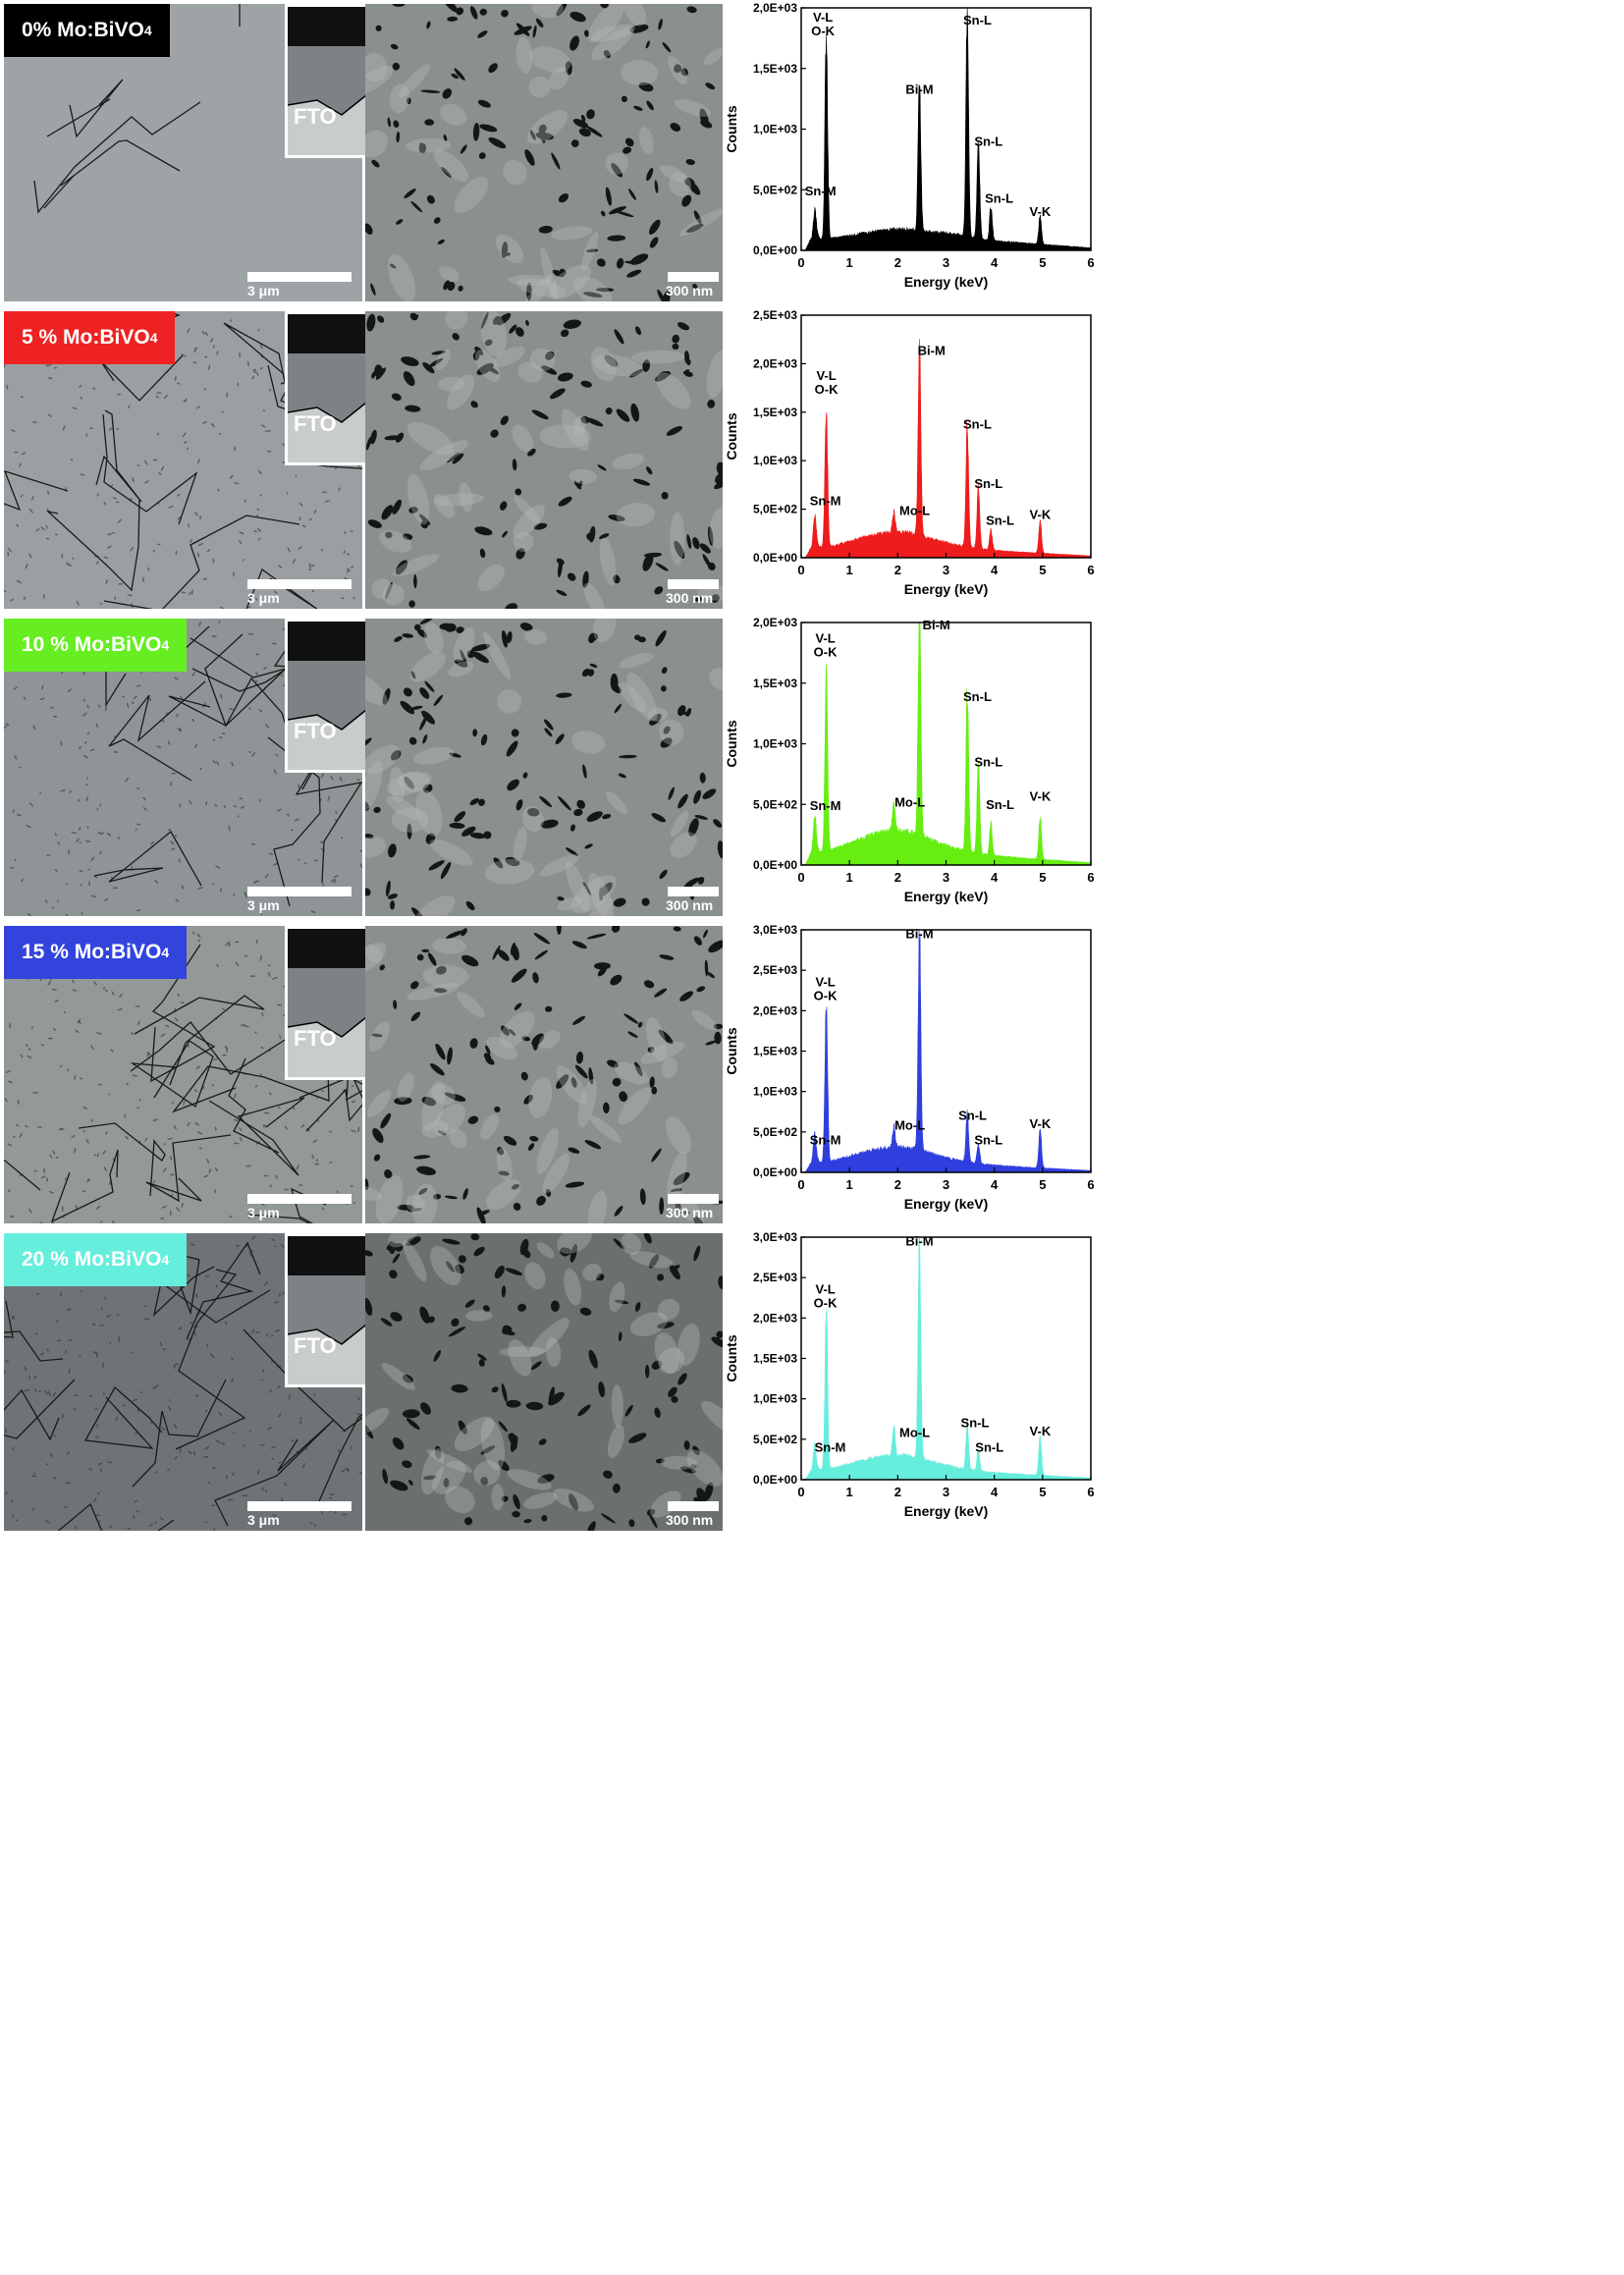 Image resolution: width=1624 pixels, height=2275 pixels. What do you see at coordinates (995, 878) in the screenshot?
I see `x-tick-label: 4` at bounding box center [995, 878].